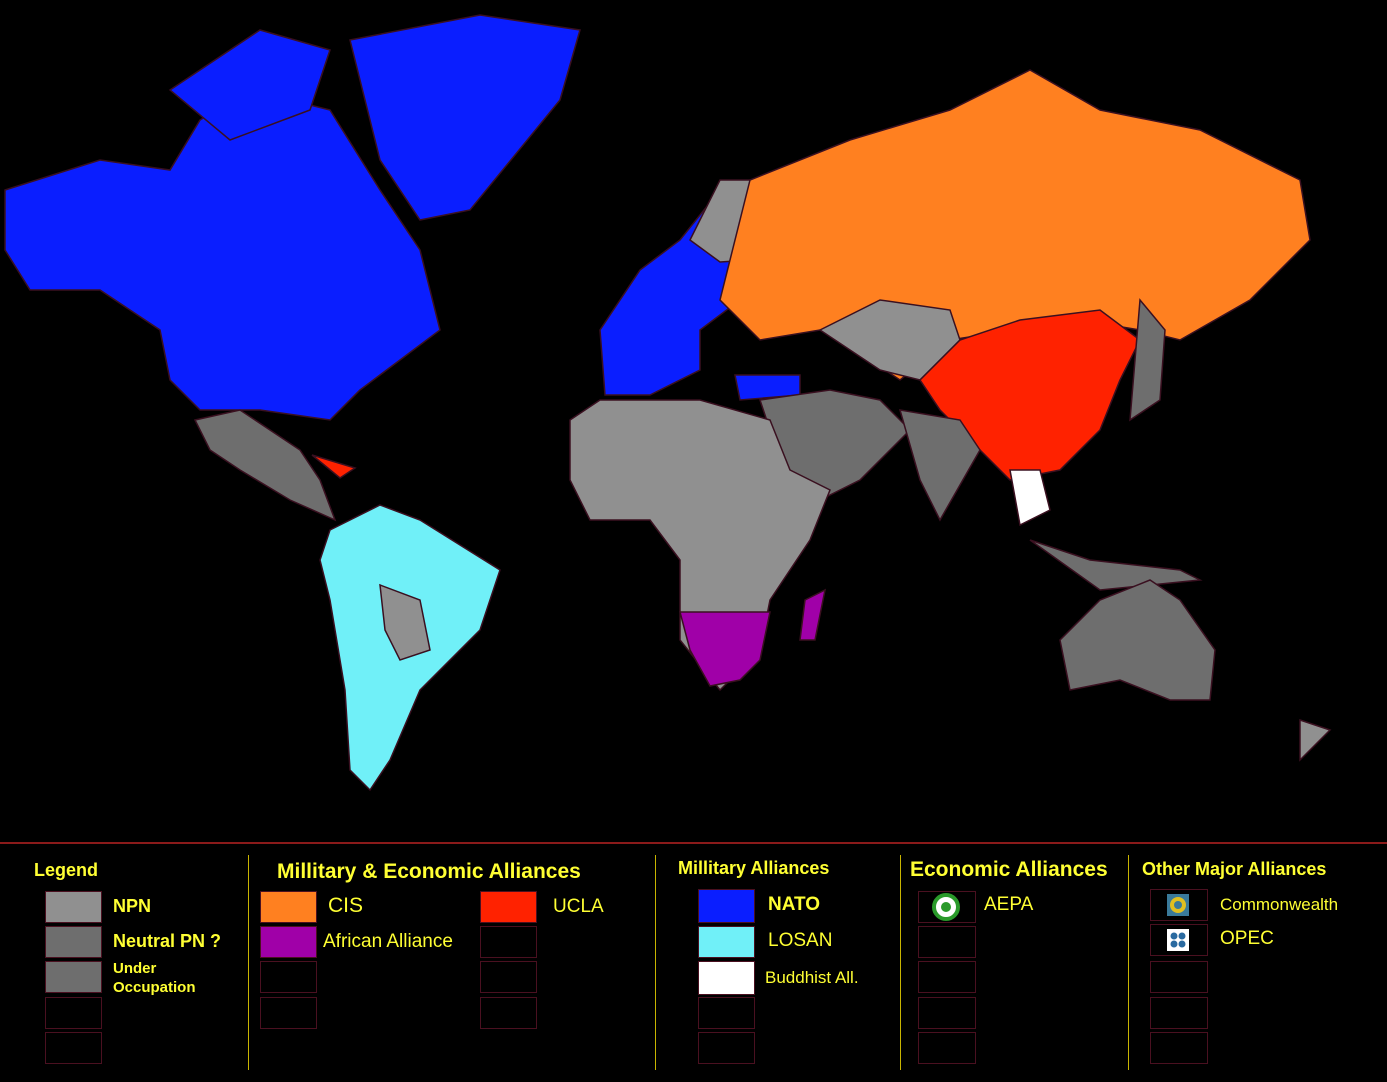 The width and height of the screenshot is (1387, 1082). Describe the element at coordinates (794, 904) in the screenshot. I see `legend-label: NATO` at that location.